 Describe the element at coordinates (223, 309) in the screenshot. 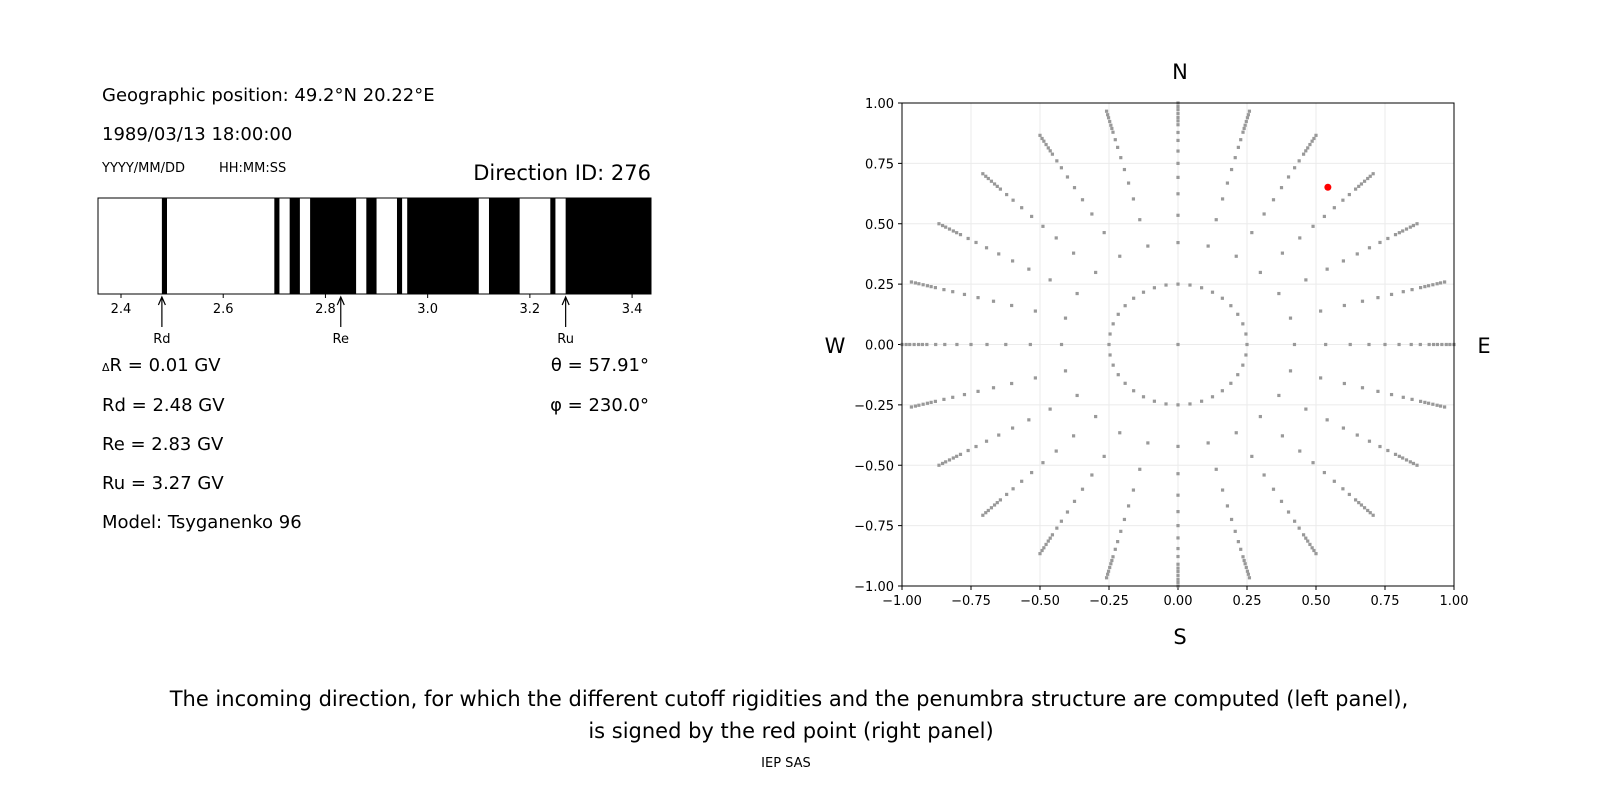

I see `x-tick-label: 2.6` at that location.